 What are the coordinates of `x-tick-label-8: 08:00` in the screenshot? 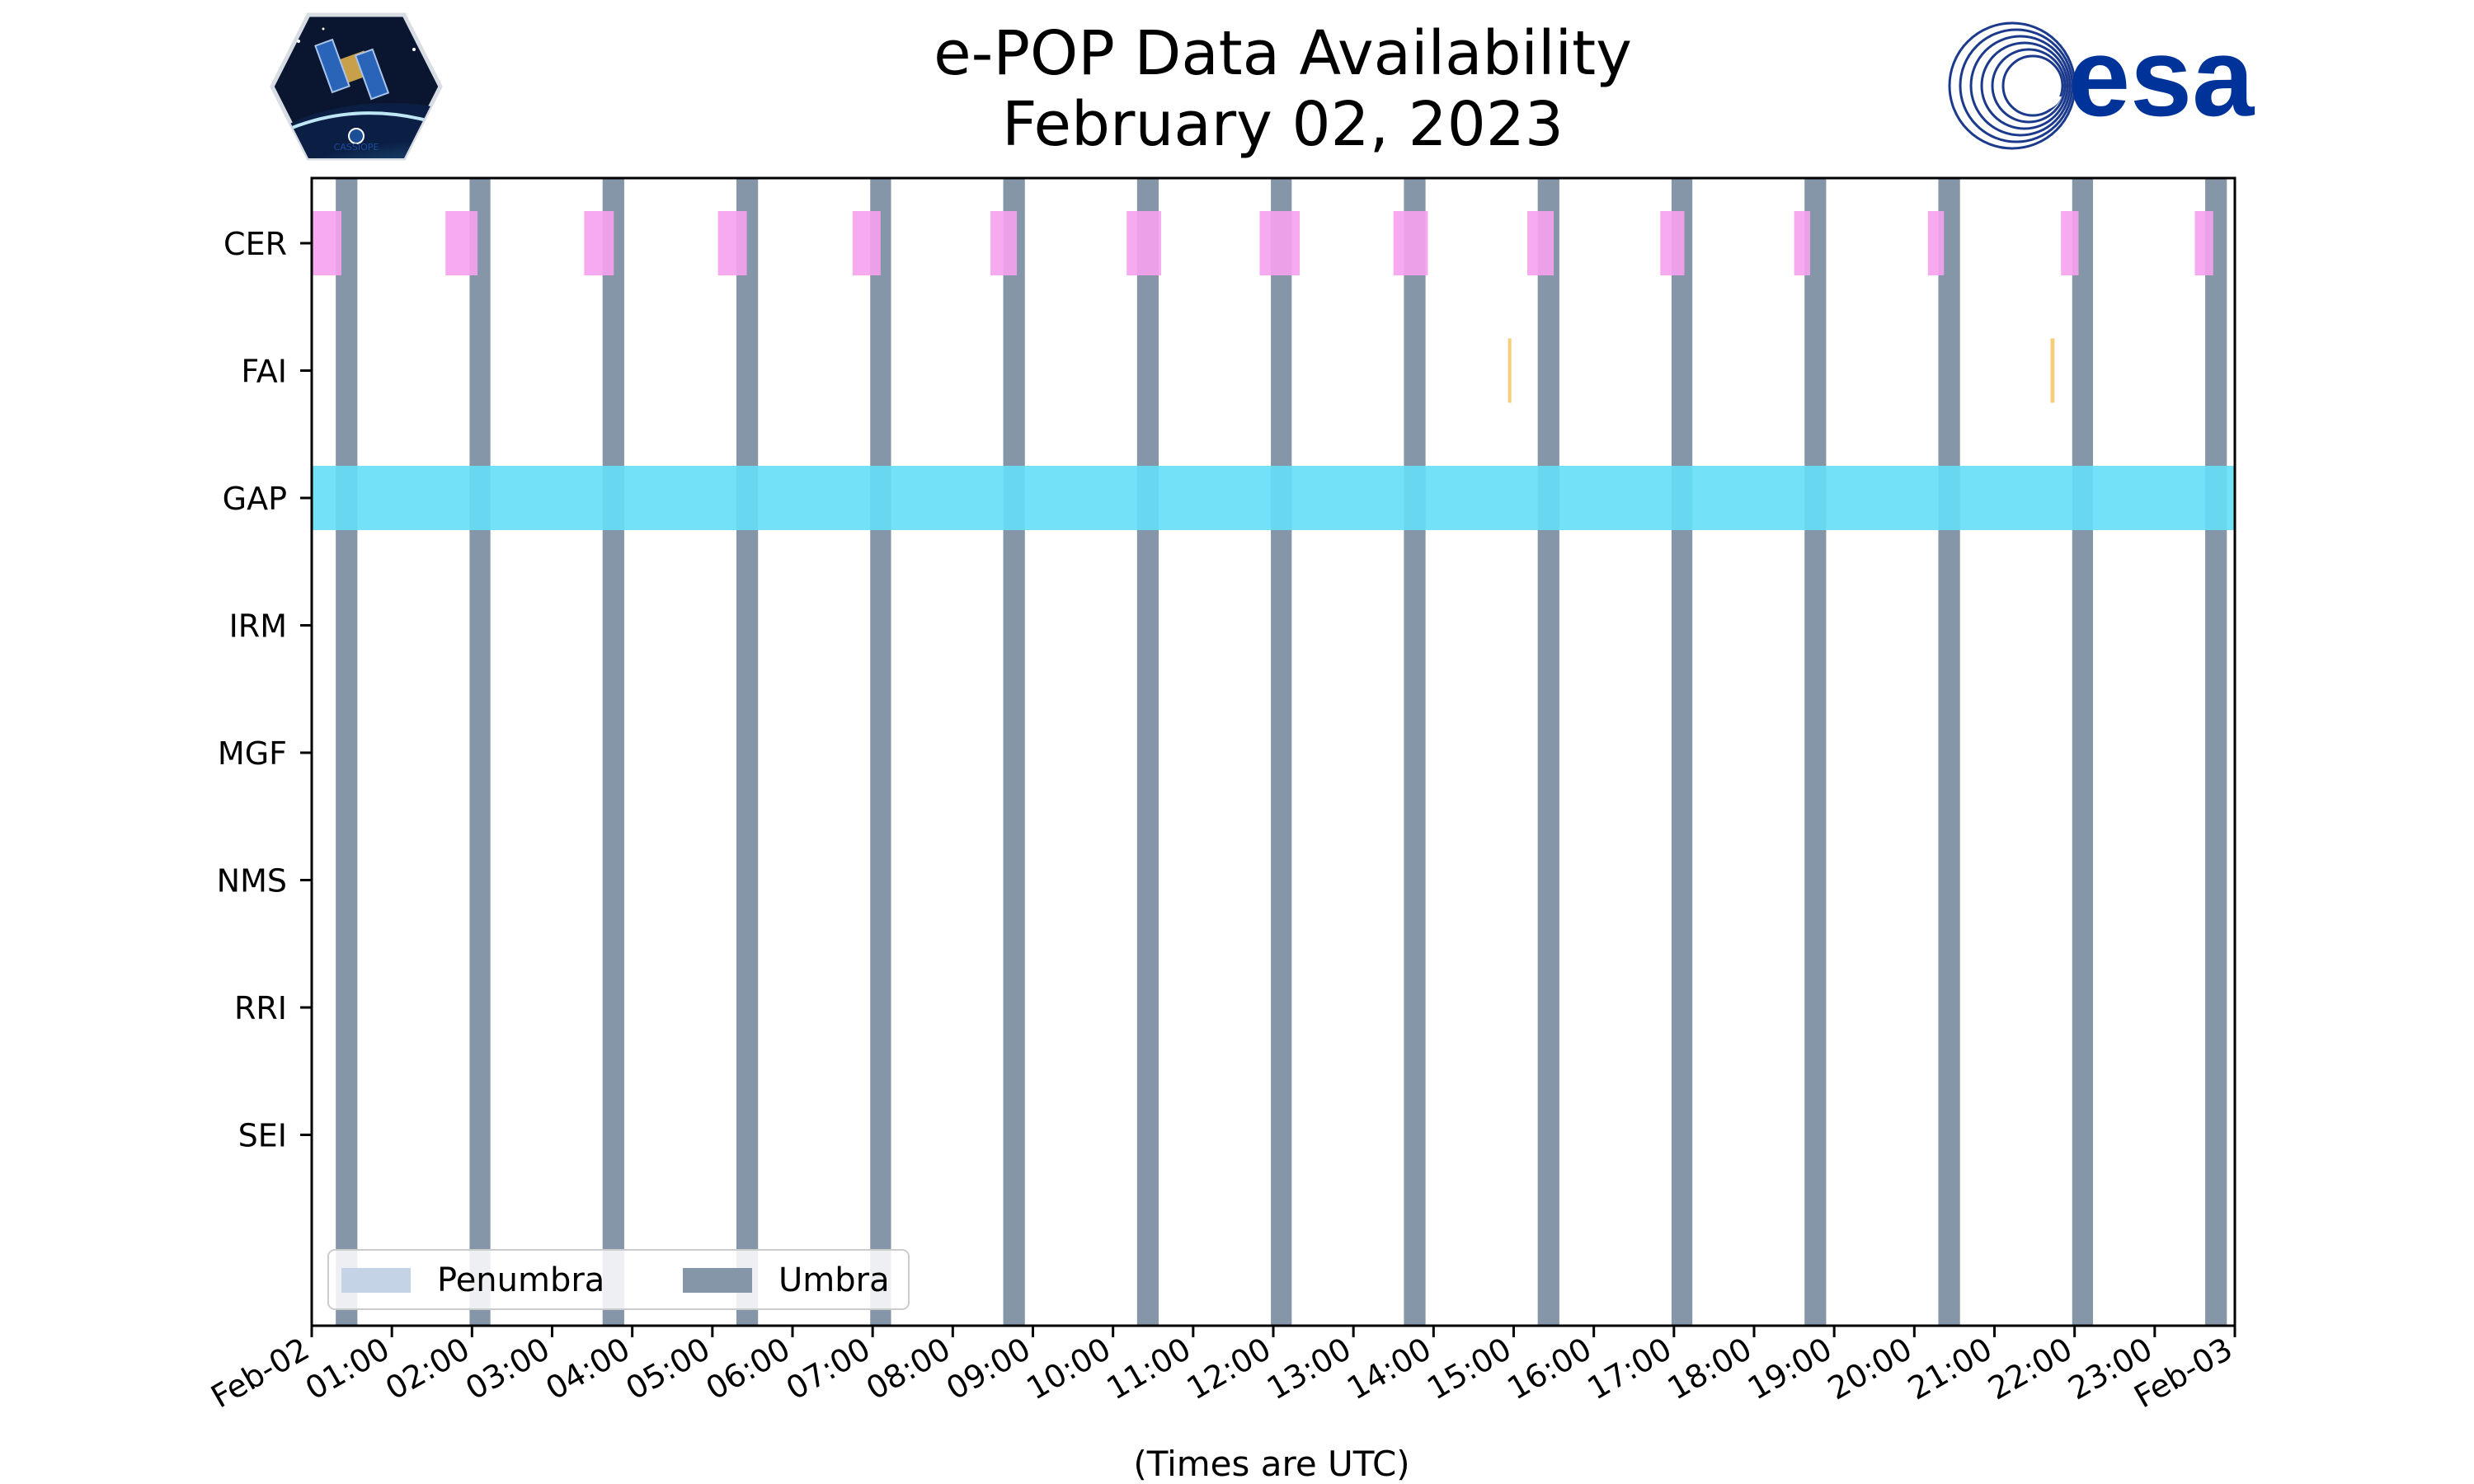 It's located at (908, 1369).